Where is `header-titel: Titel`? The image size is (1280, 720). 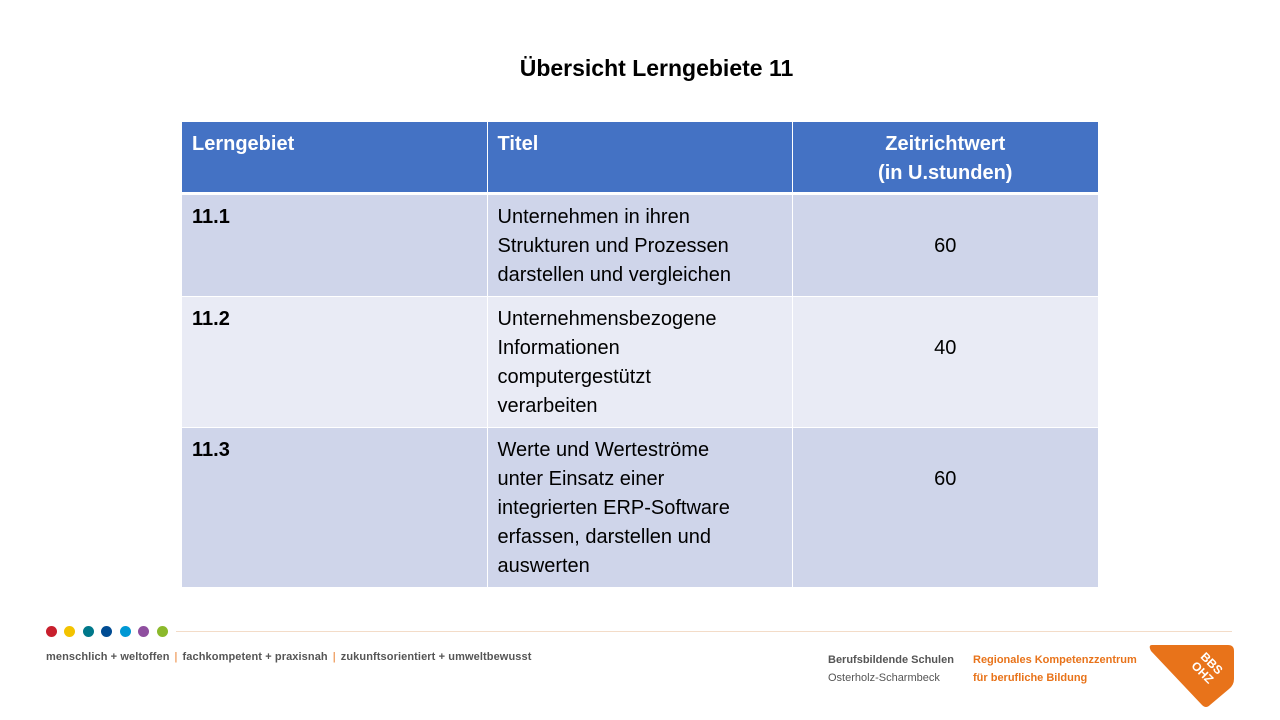
header-titel: Titel is located at coordinates (640, 158).